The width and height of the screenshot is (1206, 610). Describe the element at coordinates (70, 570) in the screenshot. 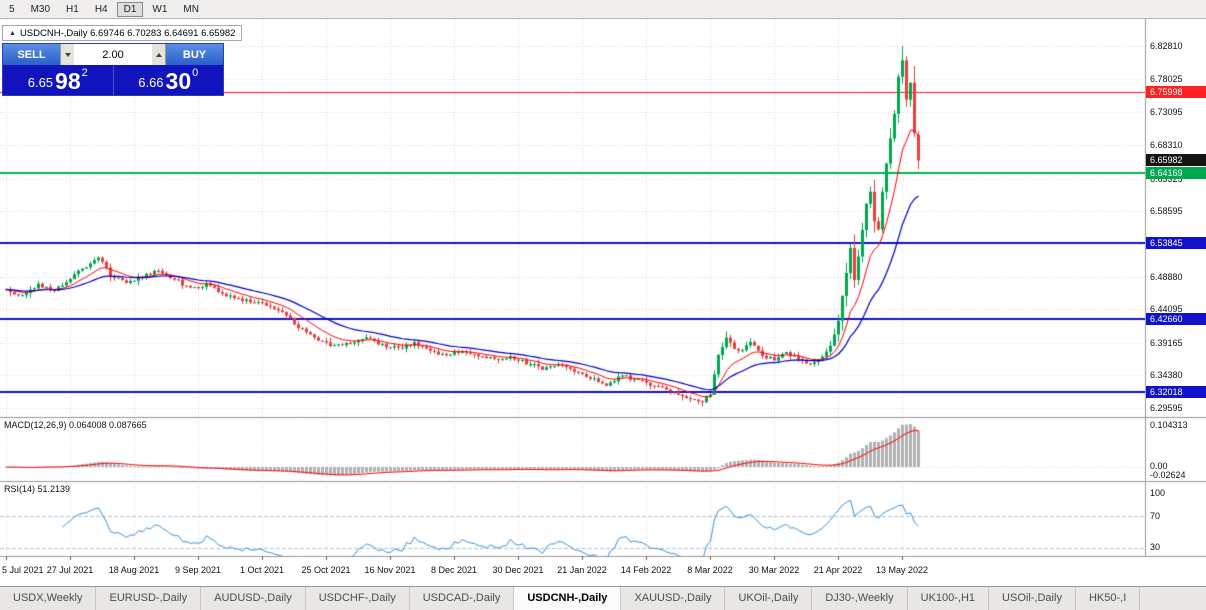

I see `date-axis-label: 27 Jul 2021` at that location.